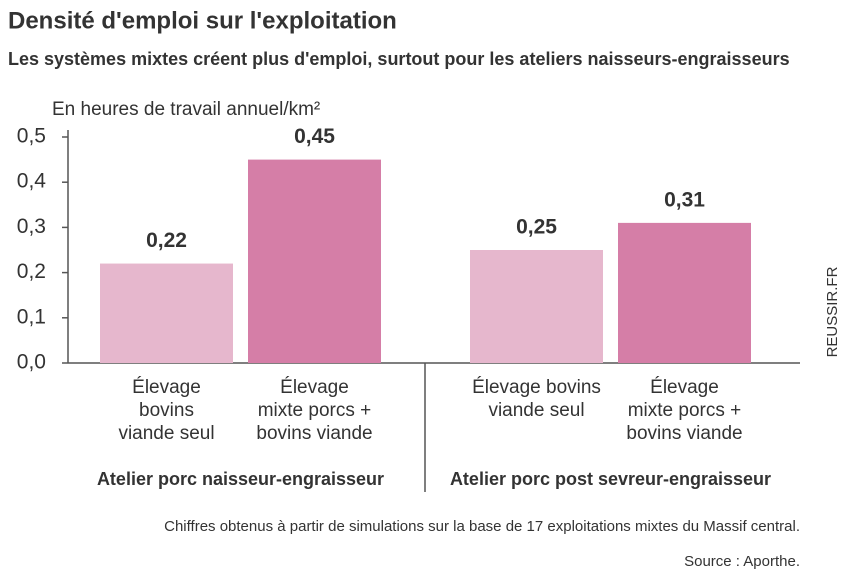 This screenshot has height=576, width=850. What do you see at coordinates (31, 362) in the screenshot?
I see `y-tick-label: 0,0` at bounding box center [31, 362].